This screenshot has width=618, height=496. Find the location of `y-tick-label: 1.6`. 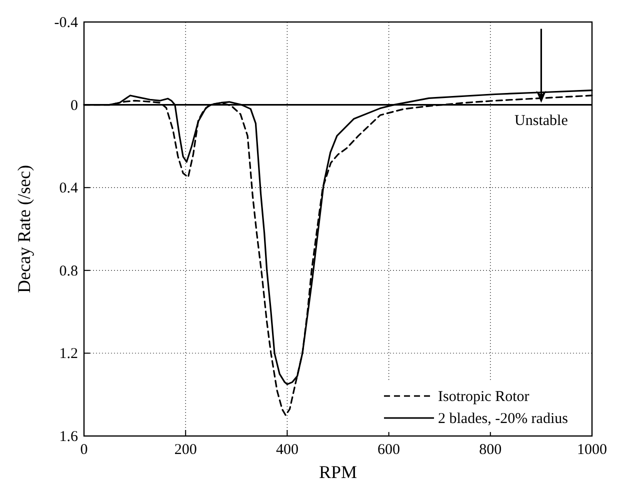

y-tick-label: 1.6 is located at coordinates (68, 437).